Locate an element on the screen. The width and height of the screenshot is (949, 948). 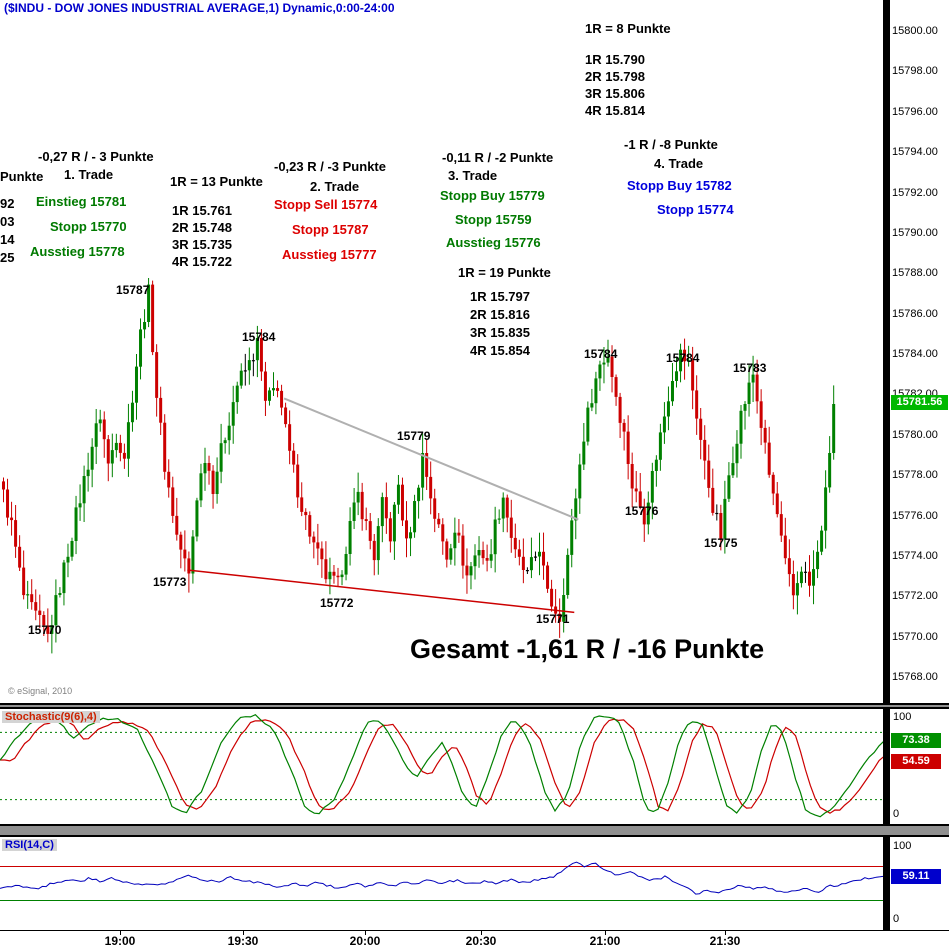
stochastic-k-badge: 73.38 is located at coordinates (916, 740).